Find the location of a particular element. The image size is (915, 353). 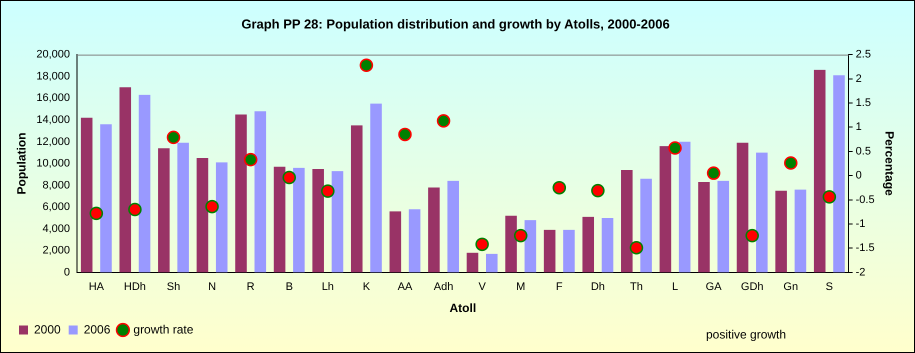

x-tick-label: Th is located at coordinates (636, 287).